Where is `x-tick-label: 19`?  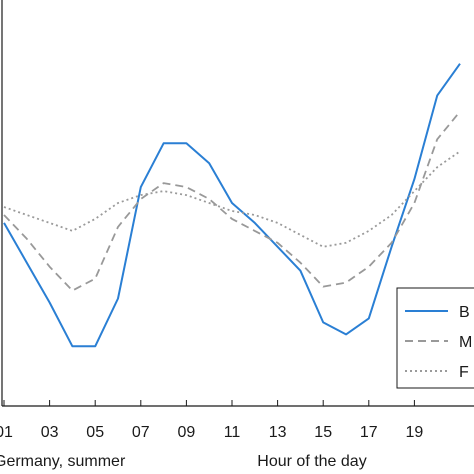 x-tick-label: 19 is located at coordinates (415, 432).